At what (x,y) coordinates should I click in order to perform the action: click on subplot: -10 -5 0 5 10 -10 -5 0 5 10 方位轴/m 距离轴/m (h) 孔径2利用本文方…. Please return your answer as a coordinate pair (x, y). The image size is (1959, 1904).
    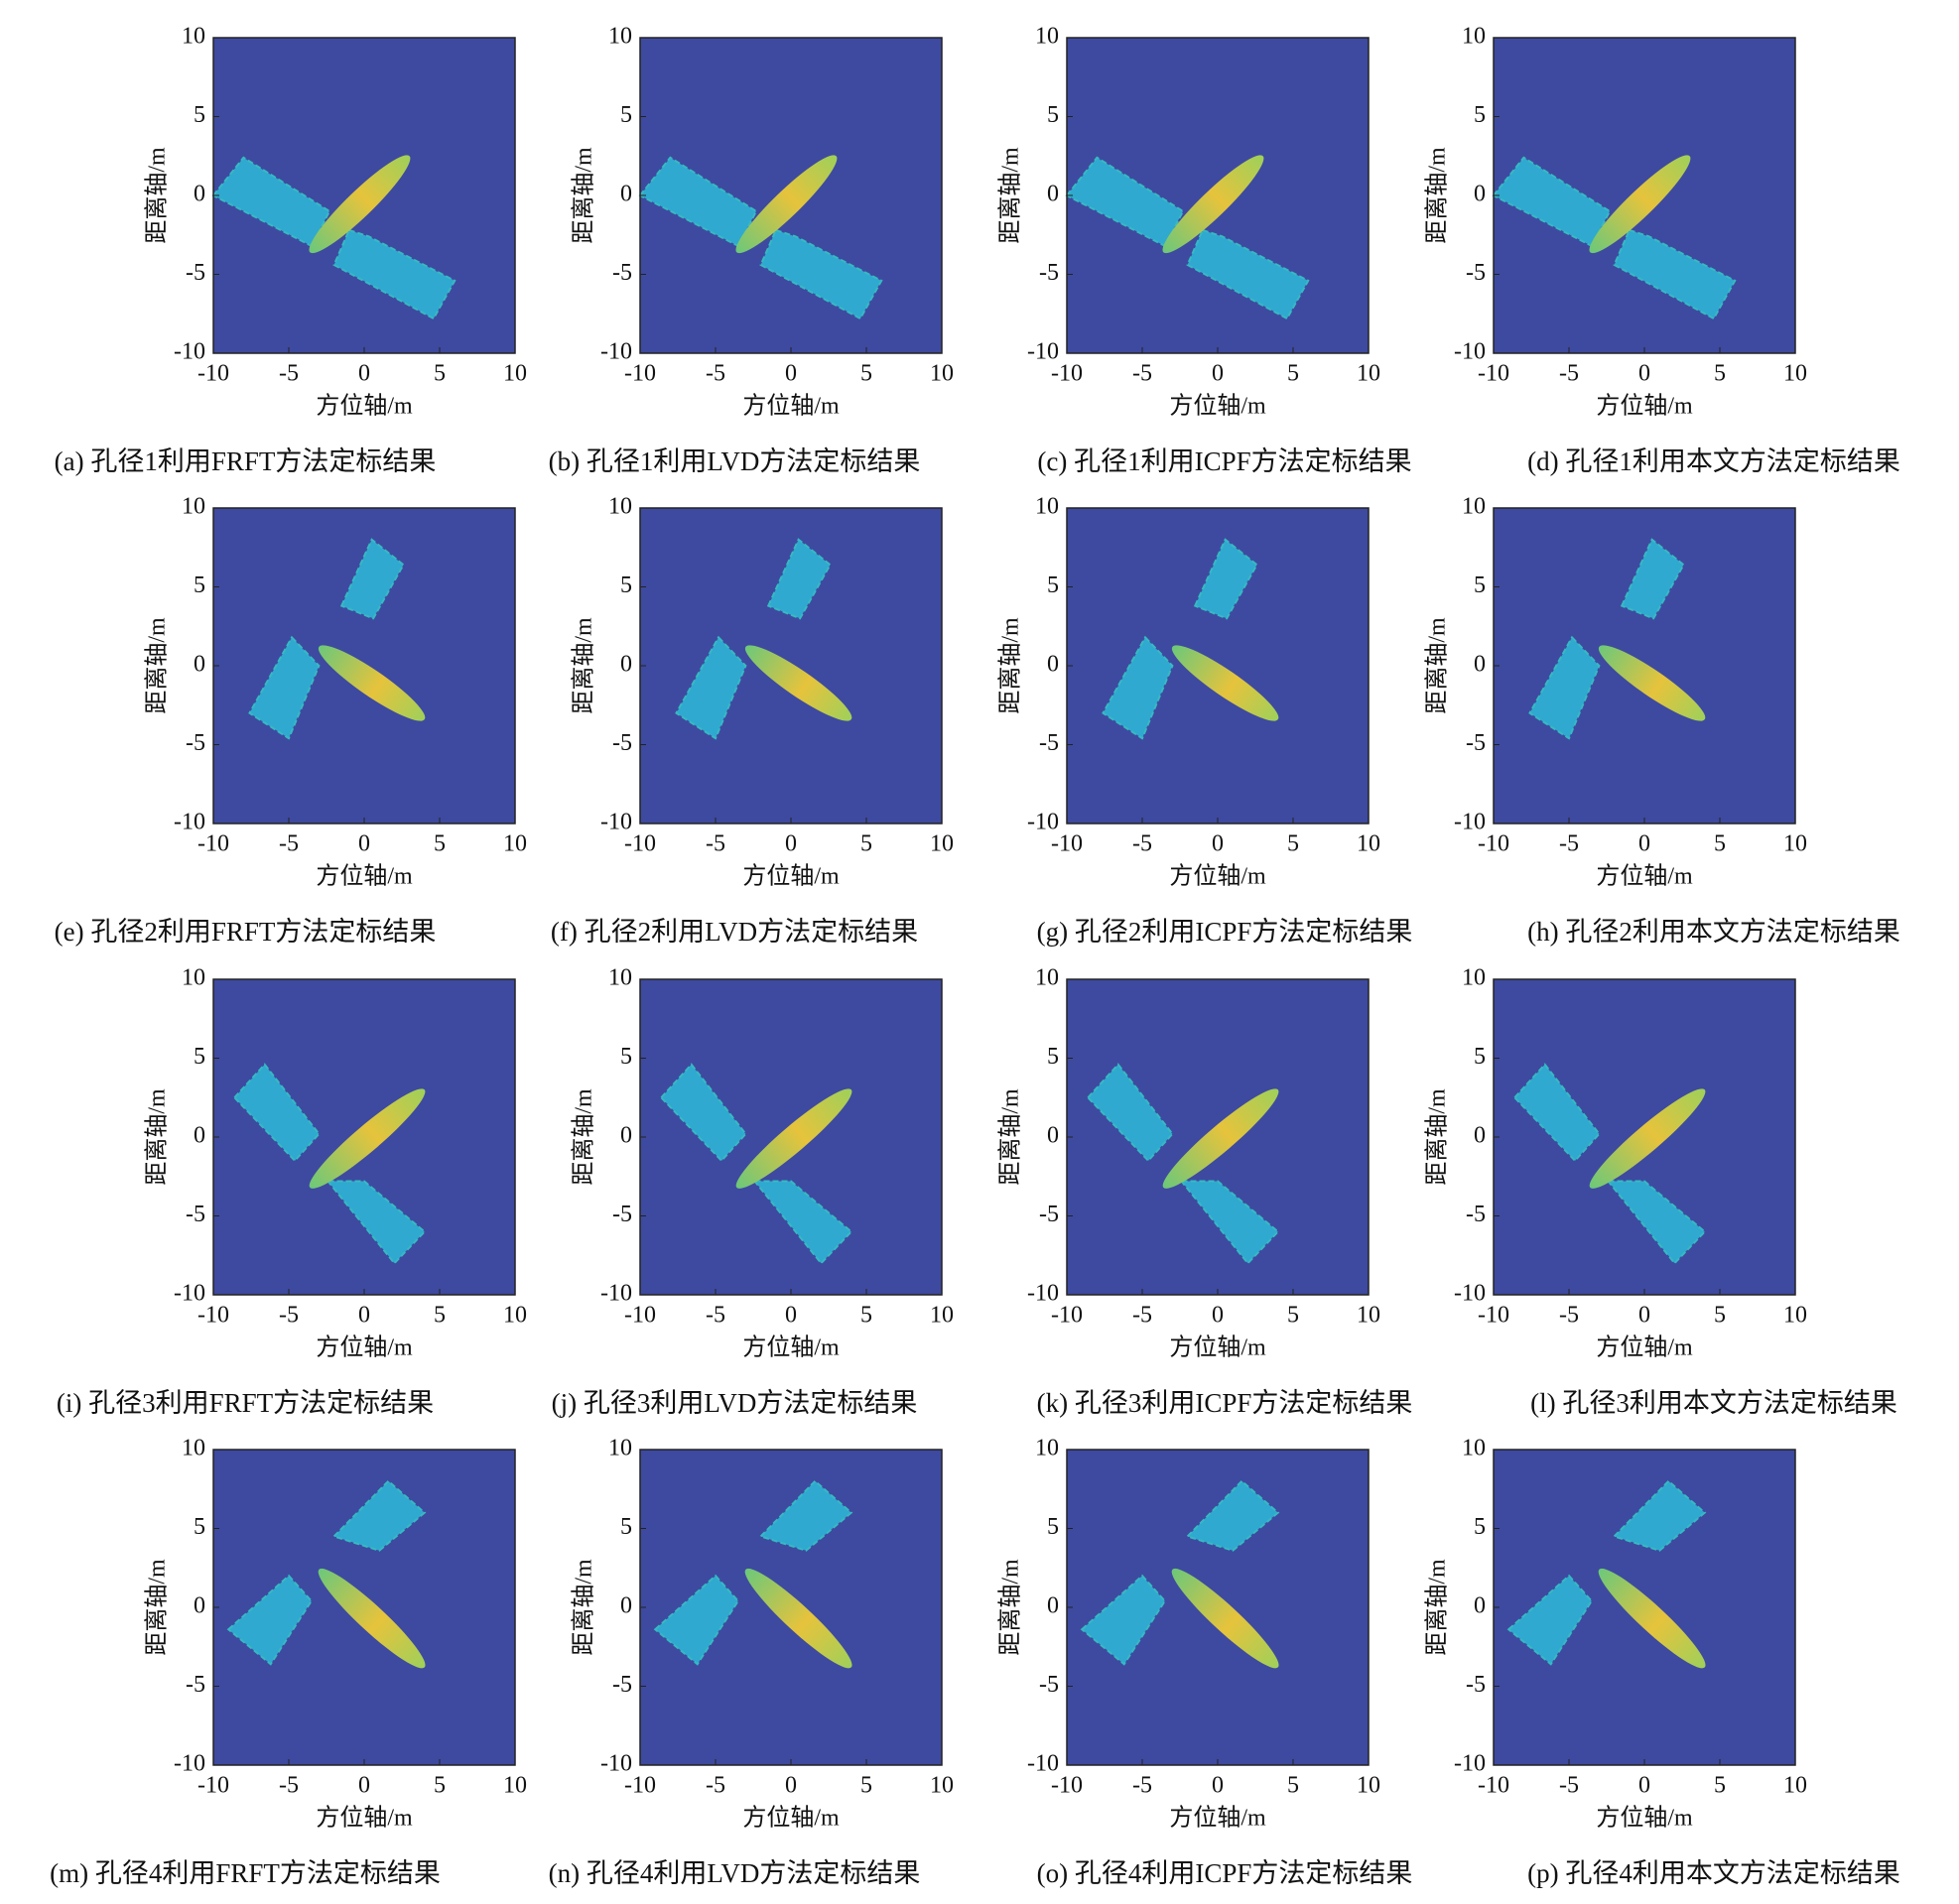
    Looking at the image, I should click on (1662, 721).